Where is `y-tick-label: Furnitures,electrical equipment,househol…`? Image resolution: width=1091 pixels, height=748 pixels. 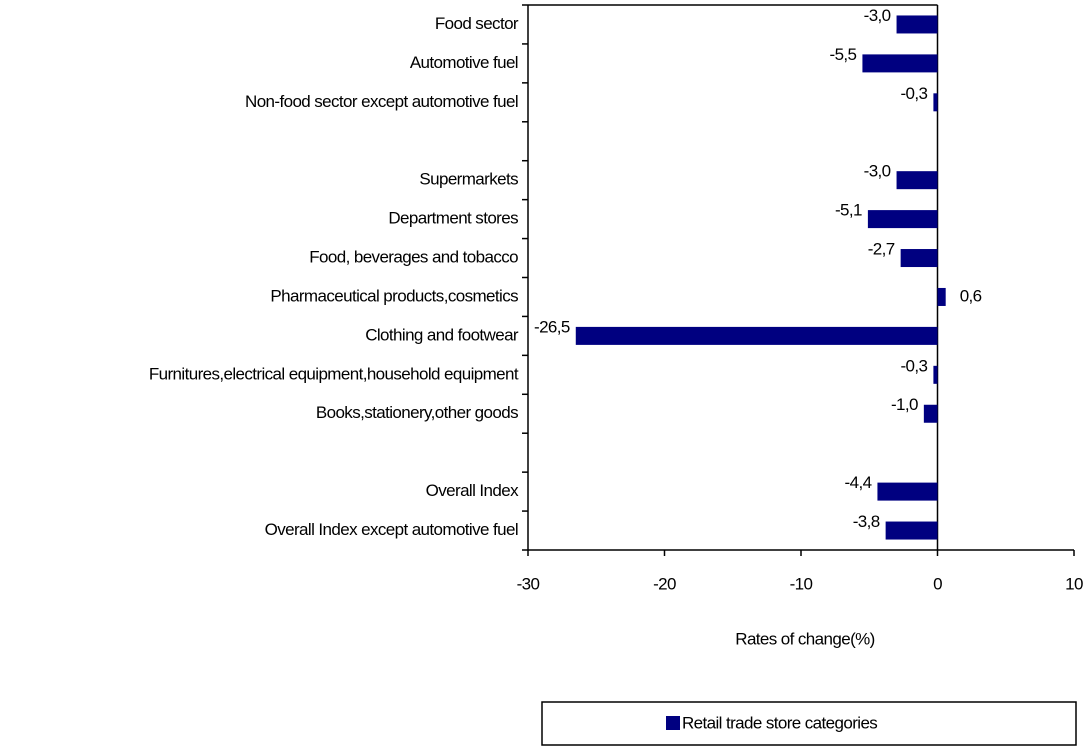 y-tick-label: Furnitures,electrical equipment,househol… is located at coordinates (334, 373).